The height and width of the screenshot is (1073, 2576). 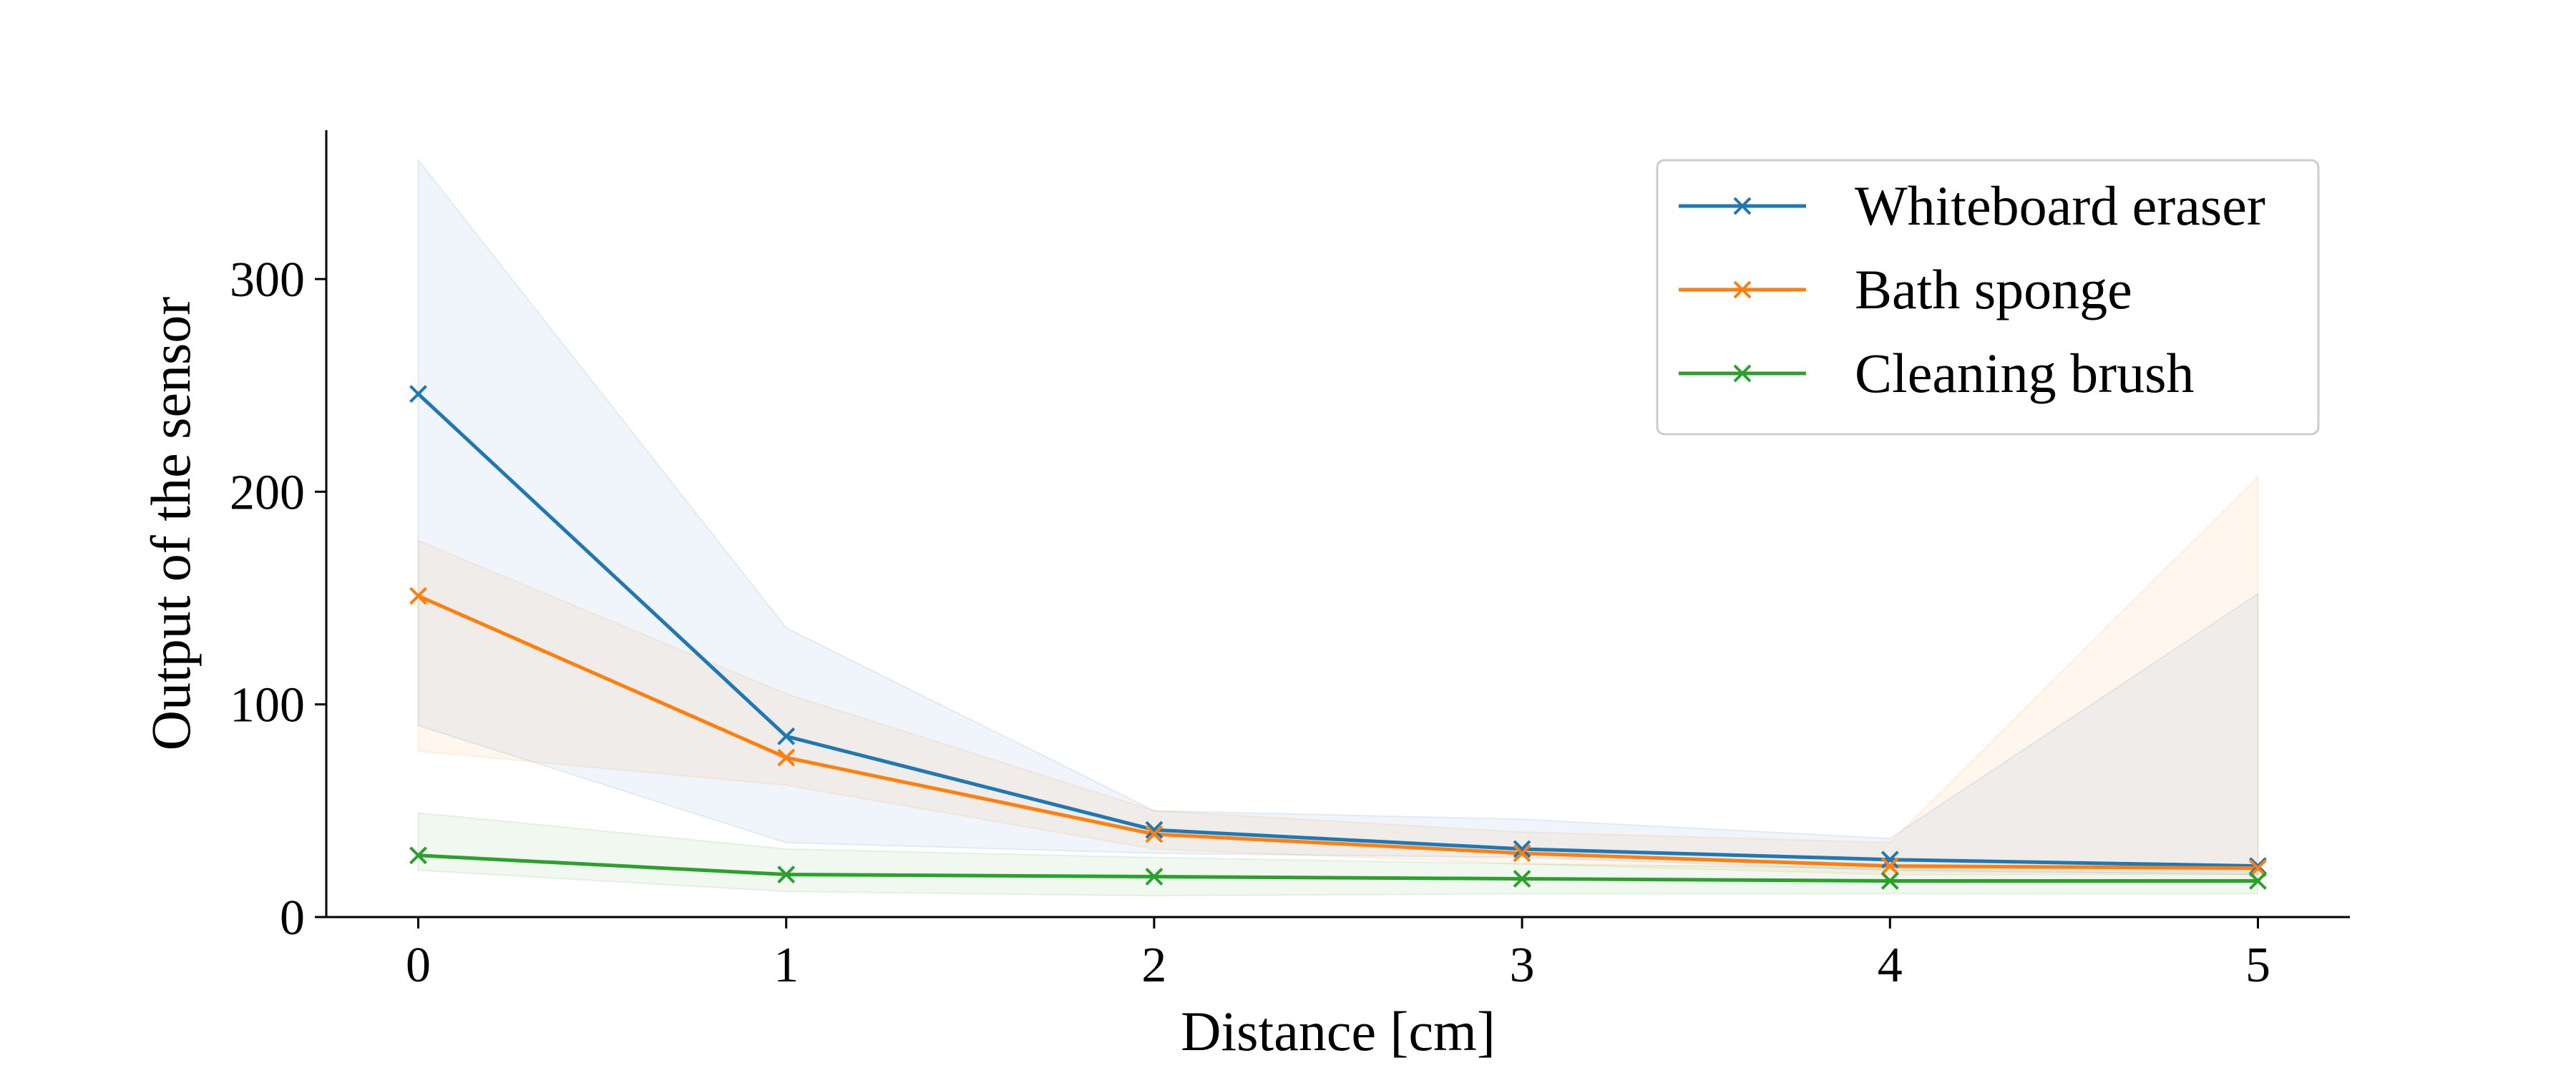 What do you see at coordinates (278, 599) in the screenshot?
I see `y-ticks: 0 100 200 300` at bounding box center [278, 599].